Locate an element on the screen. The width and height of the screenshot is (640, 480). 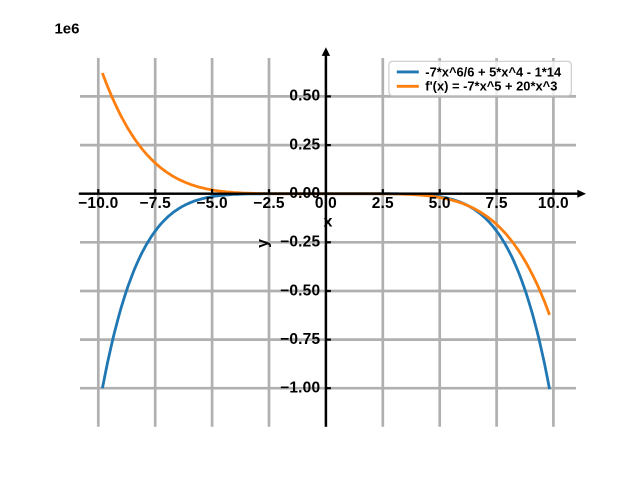
svg-text: −2.5 is located at coordinates (269, 203).